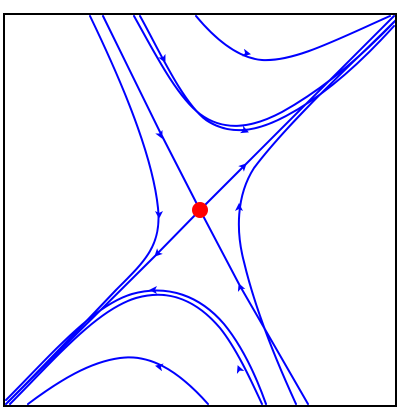 This screenshot has height=412, width=404. Describe the element at coordinates (118, 380) in the screenshot. I see `trajectory-bottom-outer` at that location.